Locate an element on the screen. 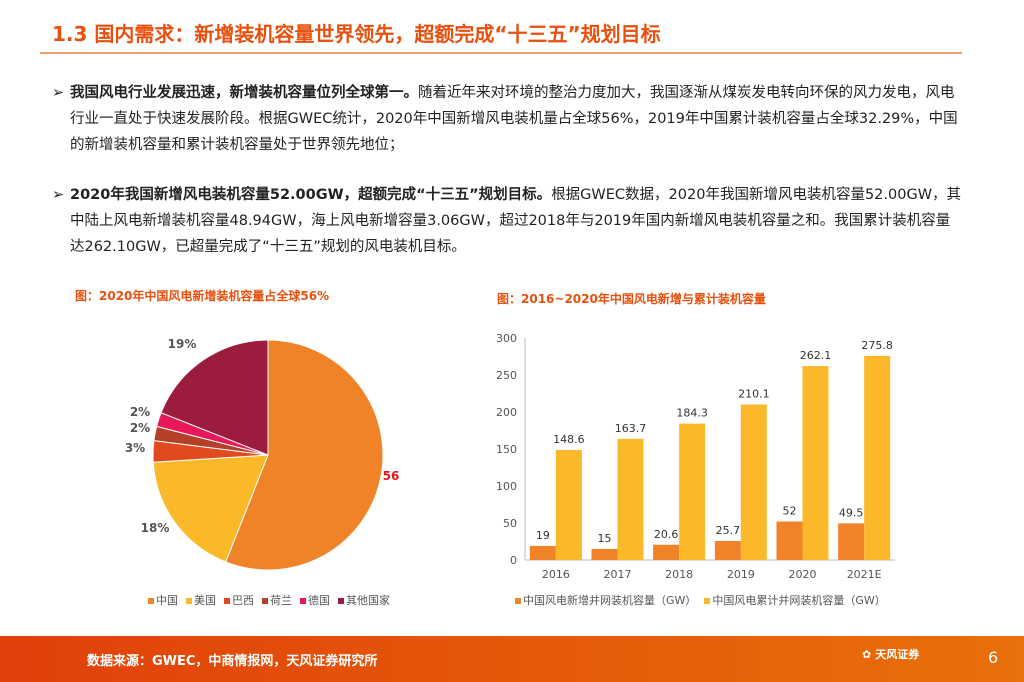 This screenshot has width=1024, height=682. bar-data-label: 49.5 is located at coordinates (851, 512).